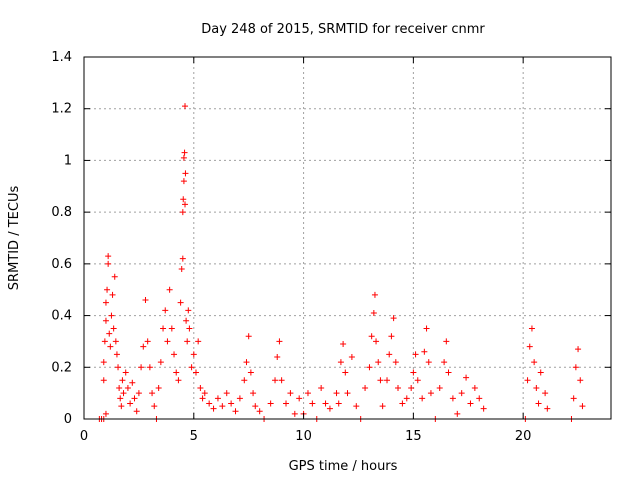  I want to click on y-tick-label: 0, so click(68, 419).